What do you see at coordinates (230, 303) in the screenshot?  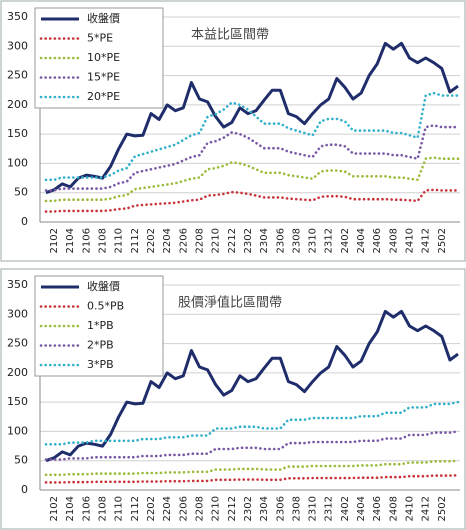 I see `chart-title: 股價淨值比區間帶` at bounding box center [230, 303].